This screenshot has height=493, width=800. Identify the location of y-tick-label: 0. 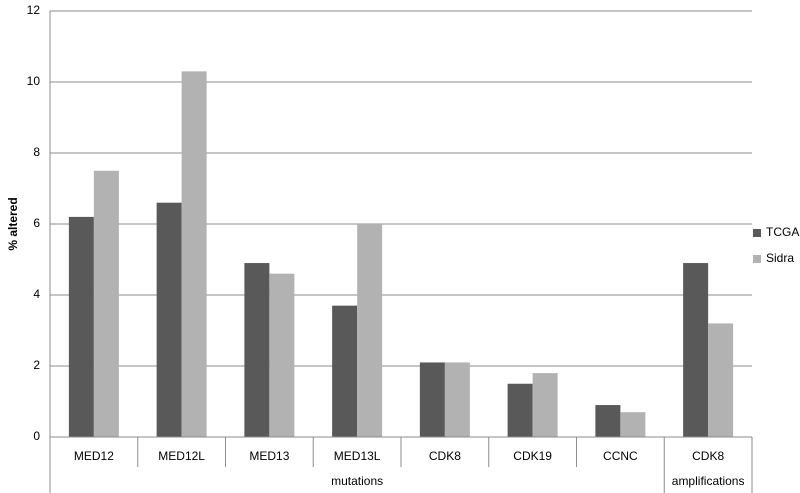
(36, 436).